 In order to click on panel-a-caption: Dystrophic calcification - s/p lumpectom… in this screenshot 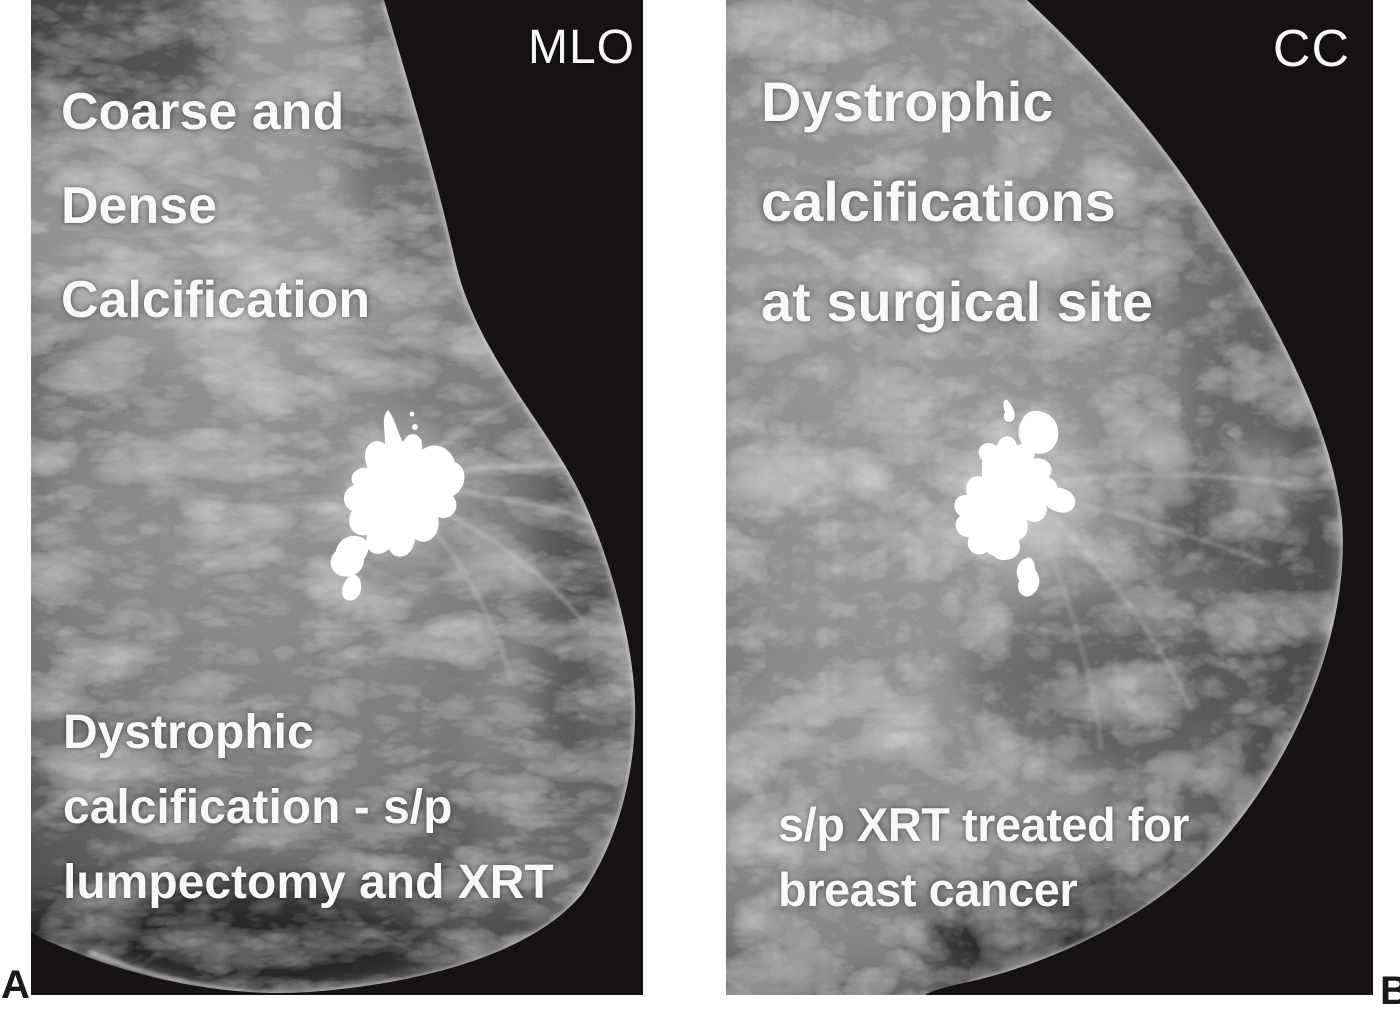, I will do `click(308, 807)`.